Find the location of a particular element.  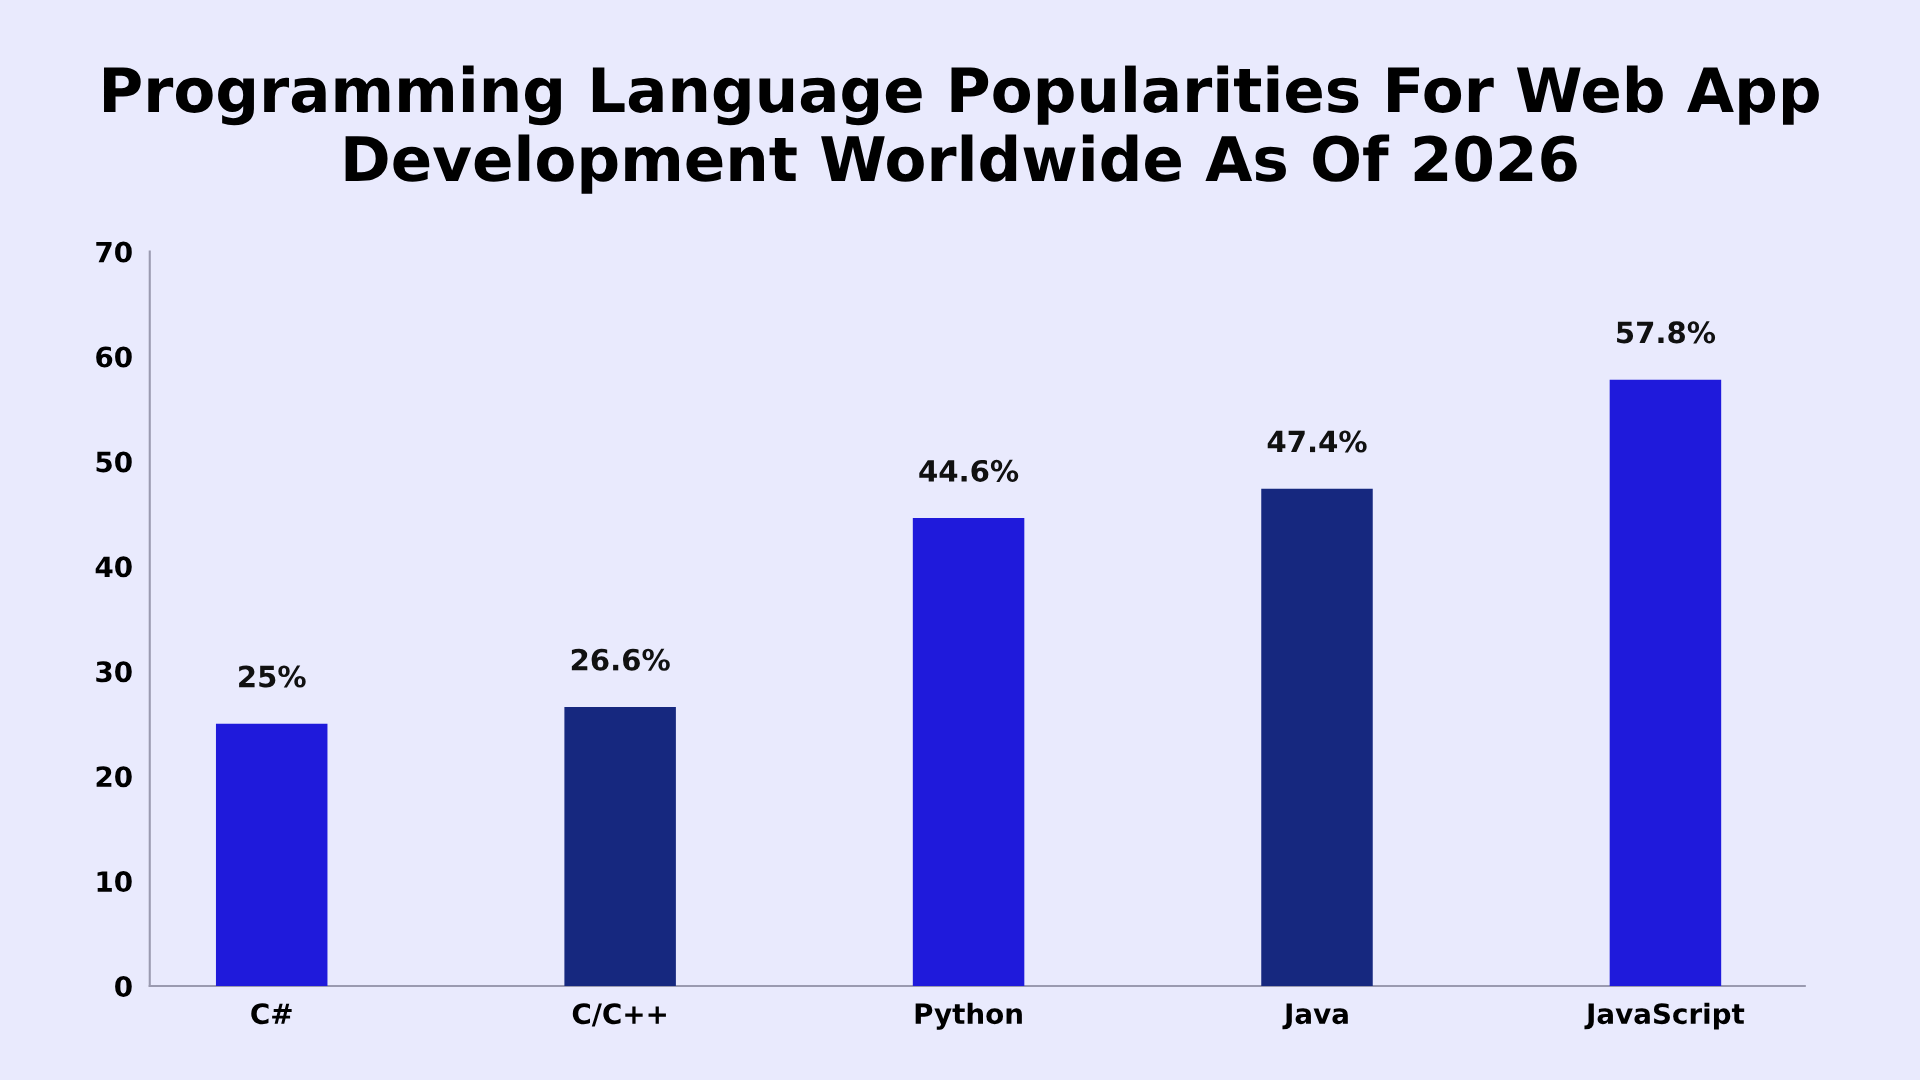

y-tick-label: 0 is located at coordinates (123, 986).